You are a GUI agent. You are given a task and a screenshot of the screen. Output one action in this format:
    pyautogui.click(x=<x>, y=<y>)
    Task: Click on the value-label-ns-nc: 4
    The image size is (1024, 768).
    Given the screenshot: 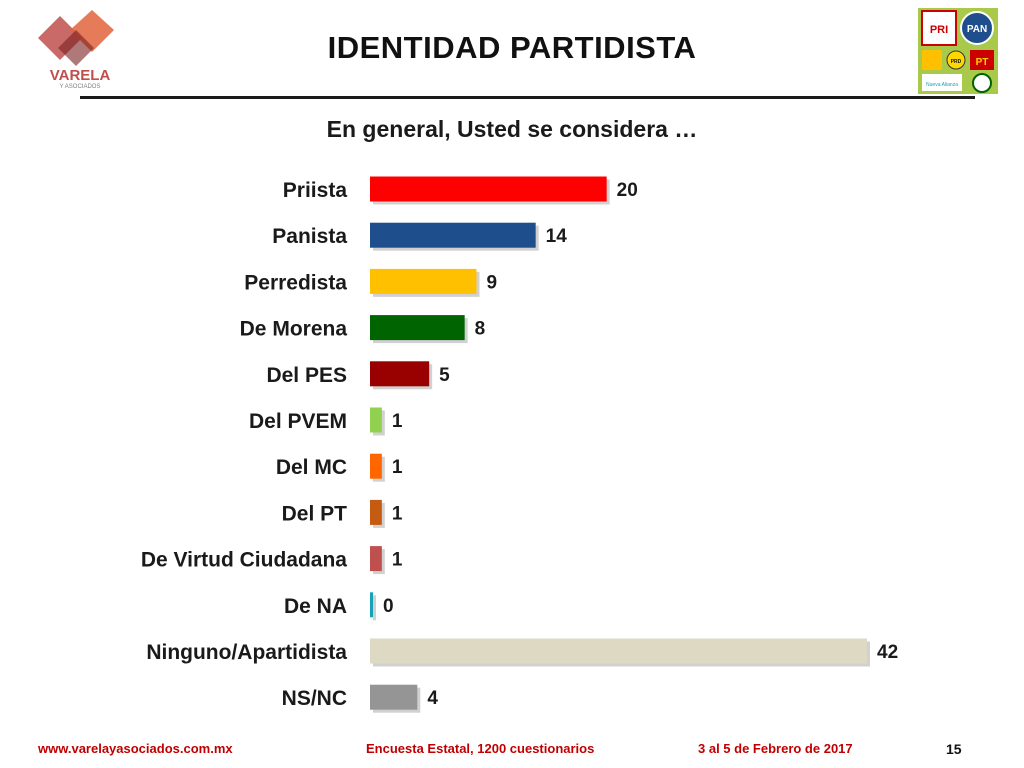 What is the action you would take?
    pyautogui.click(x=432, y=698)
    